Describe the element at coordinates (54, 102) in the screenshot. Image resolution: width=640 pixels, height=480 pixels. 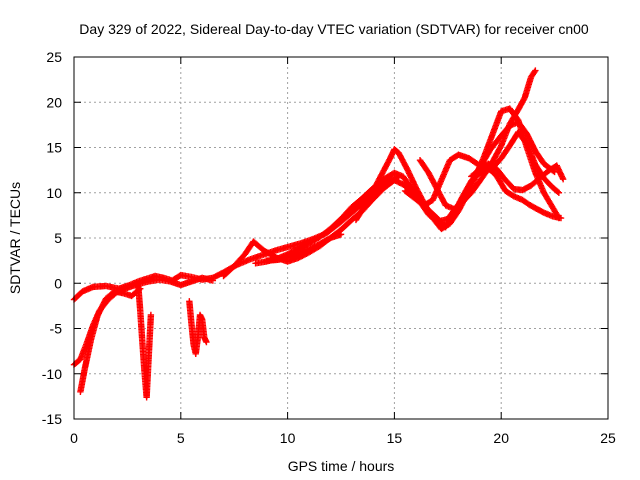
I see `y-tick-label: 20` at that location.